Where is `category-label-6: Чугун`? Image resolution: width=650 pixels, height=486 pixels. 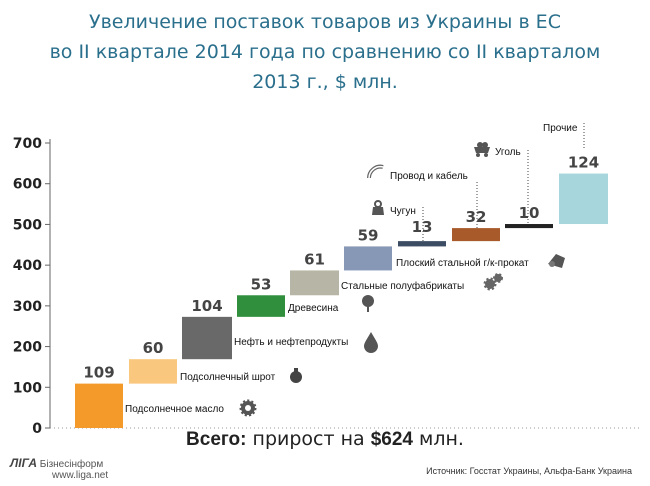
category-label-6: Чугун is located at coordinates (403, 211).